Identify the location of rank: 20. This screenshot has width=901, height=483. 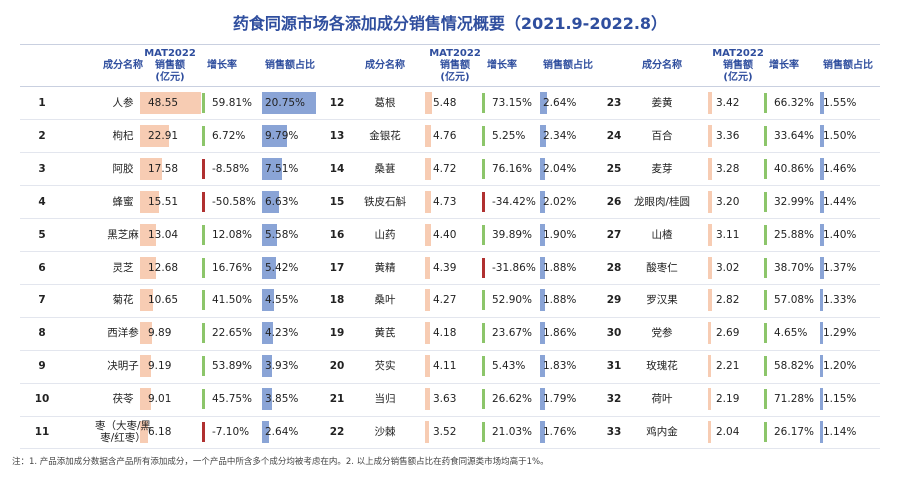
(337, 365).